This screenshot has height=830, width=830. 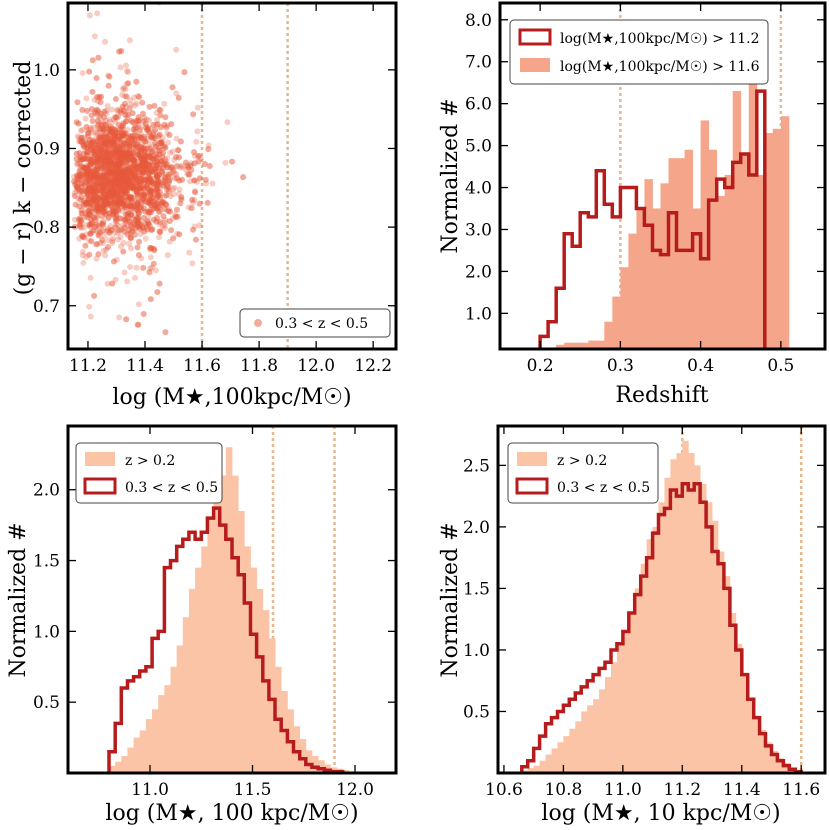 I want to click on x-tick-label: 0.4, so click(x=700, y=366).